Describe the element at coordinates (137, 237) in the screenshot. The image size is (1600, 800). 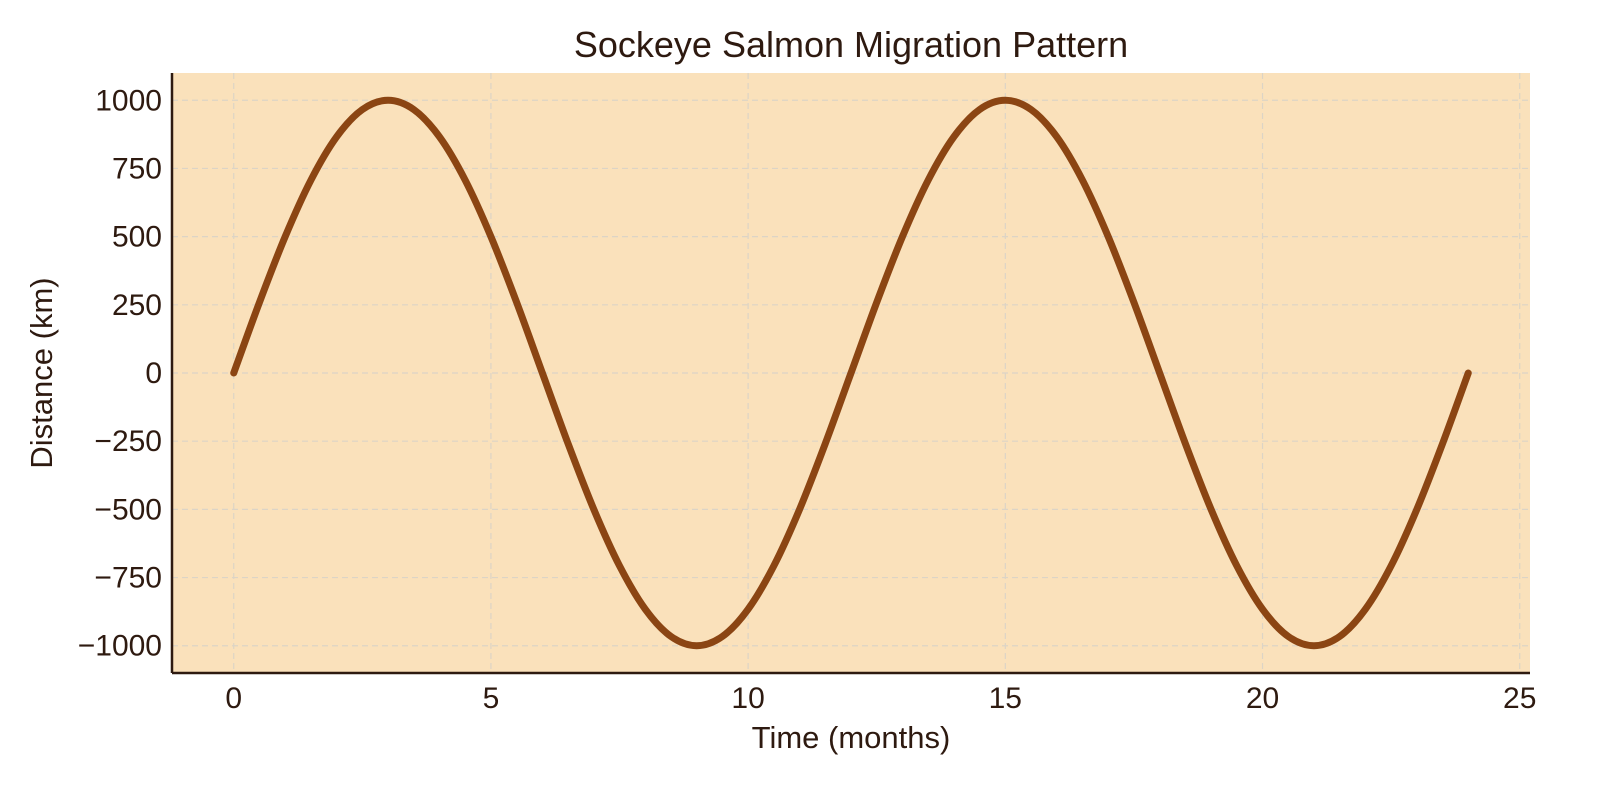
I see `y-tick-label: 500` at that location.